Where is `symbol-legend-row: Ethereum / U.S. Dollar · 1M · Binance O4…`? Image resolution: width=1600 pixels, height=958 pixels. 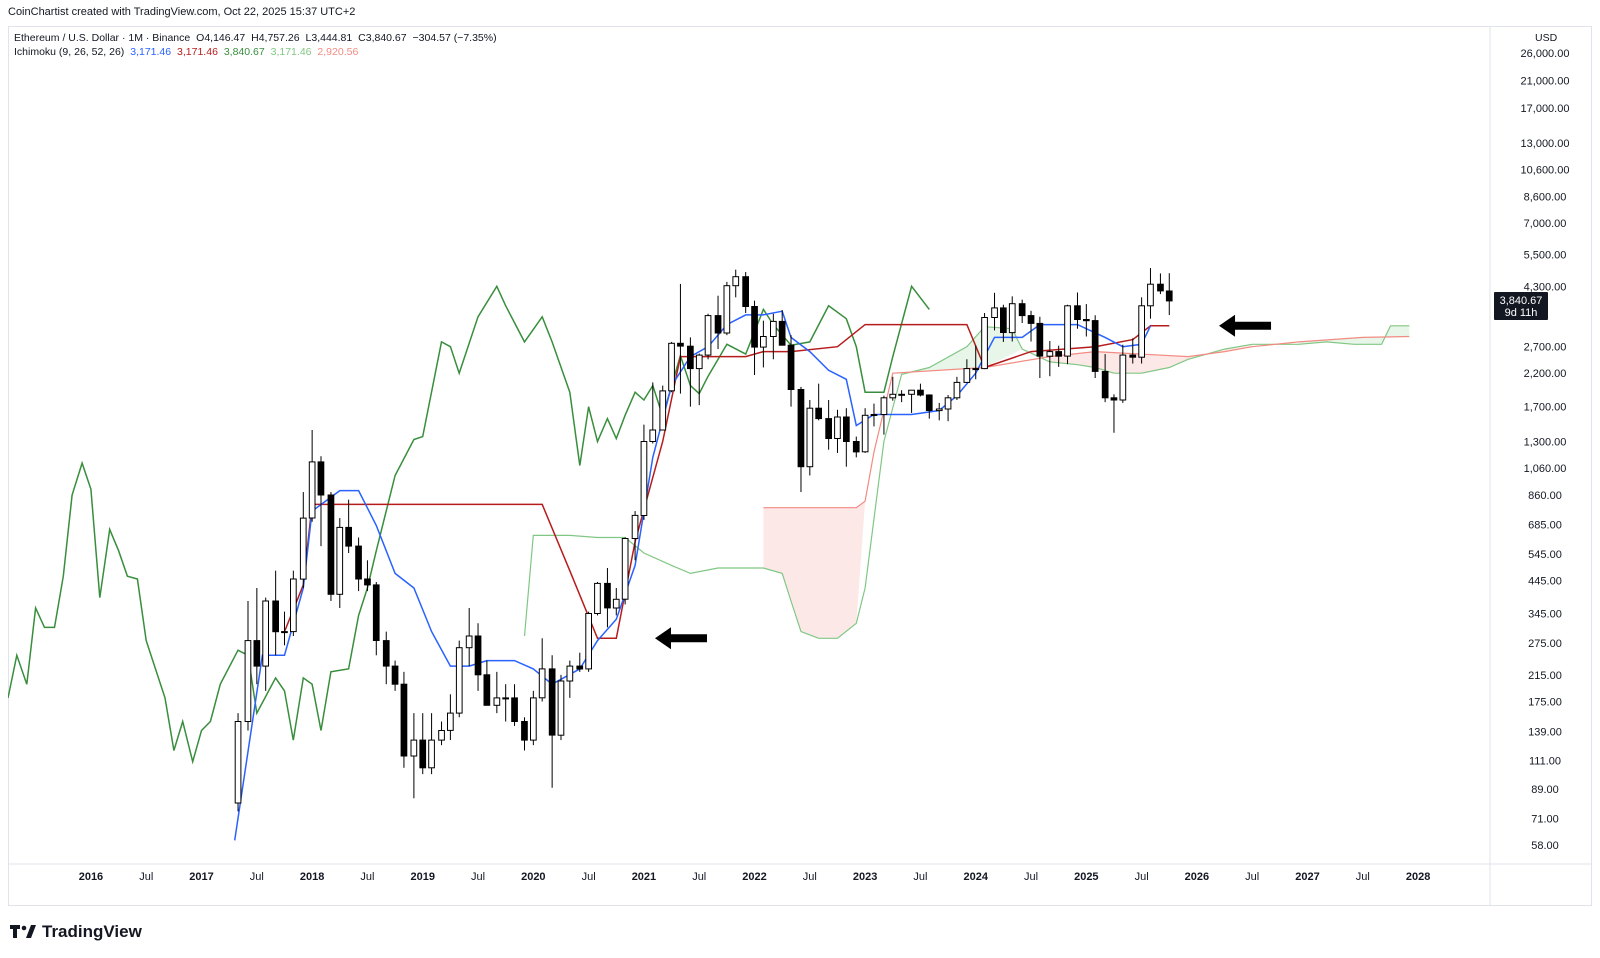 symbol-legend-row: Ethereum / U.S. Dollar · 1M · Binance O4… is located at coordinates (257, 38).